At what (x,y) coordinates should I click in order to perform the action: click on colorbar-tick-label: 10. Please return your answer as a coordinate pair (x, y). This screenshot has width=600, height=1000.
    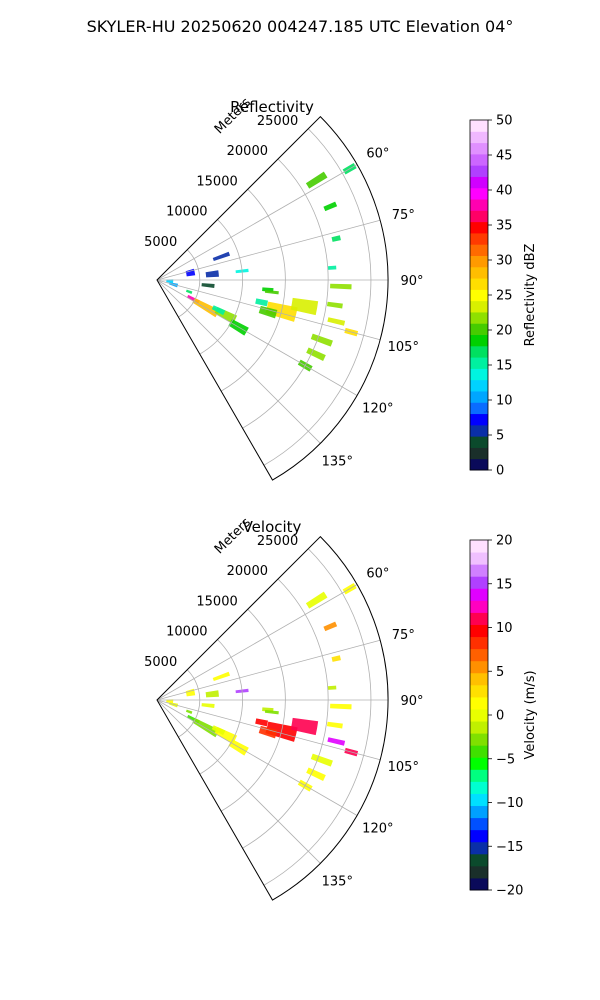
    Looking at the image, I should click on (504, 628).